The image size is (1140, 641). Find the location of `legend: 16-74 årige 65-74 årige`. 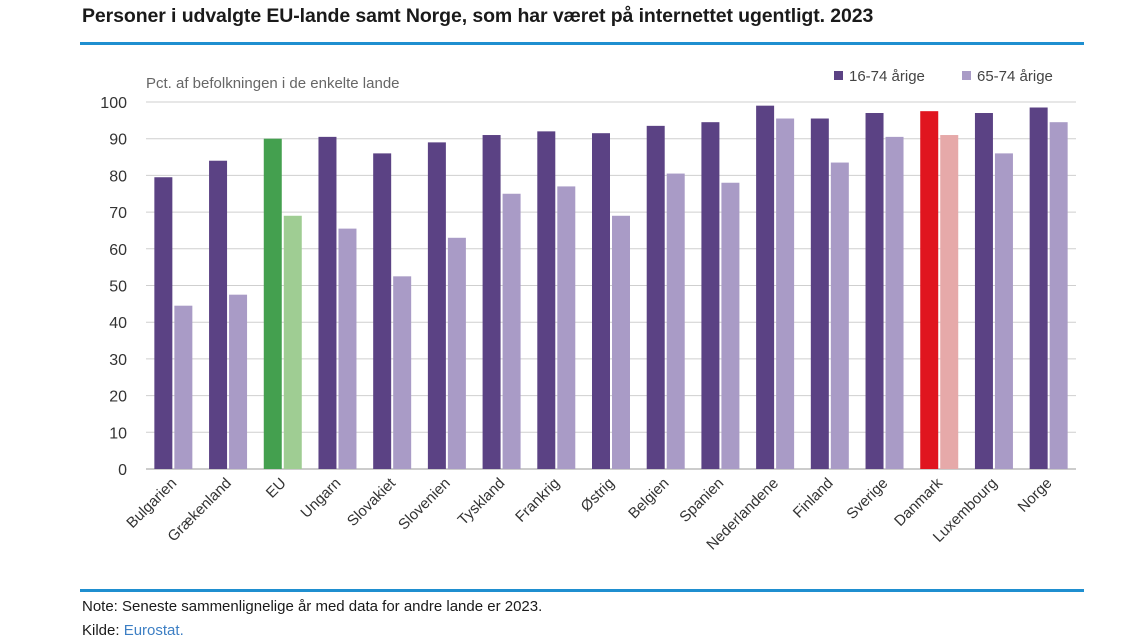

legend: 16-74 årige 65-74 årige is located at coordinates (943, 76).